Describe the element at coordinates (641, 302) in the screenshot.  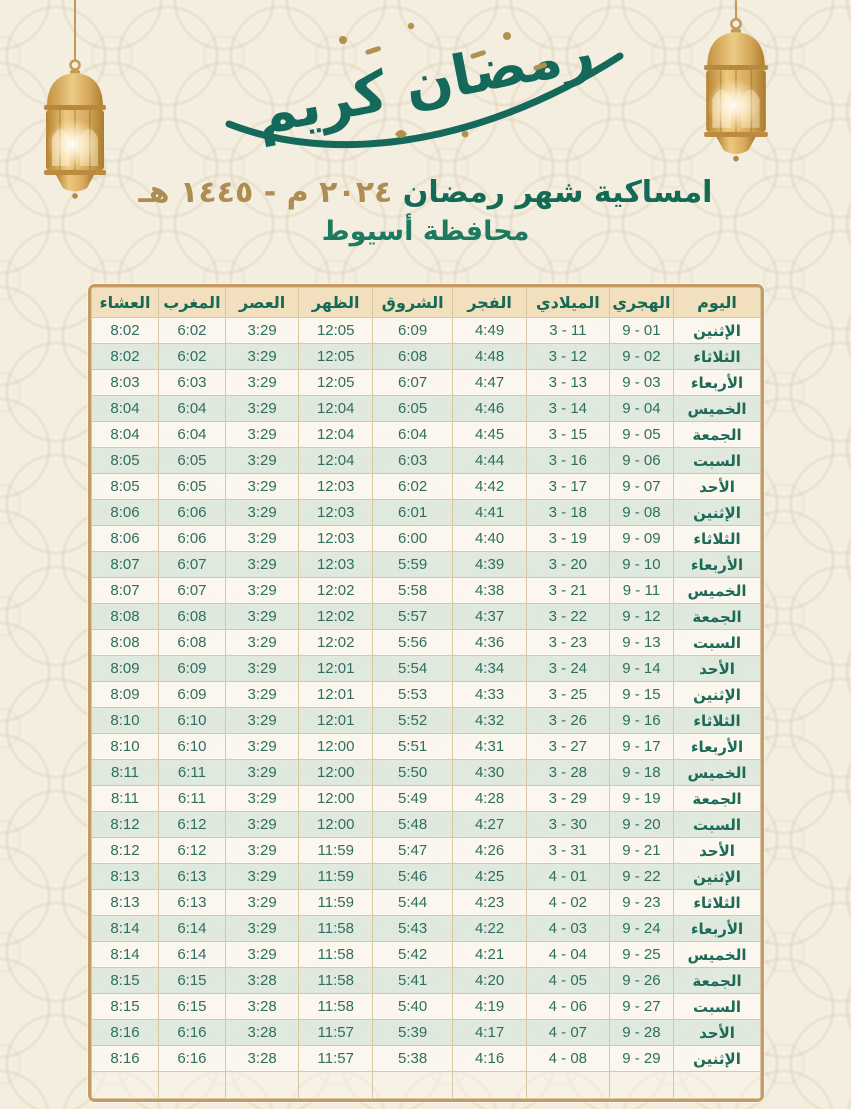
I see `column-header-hijri: الهجري` at that location.